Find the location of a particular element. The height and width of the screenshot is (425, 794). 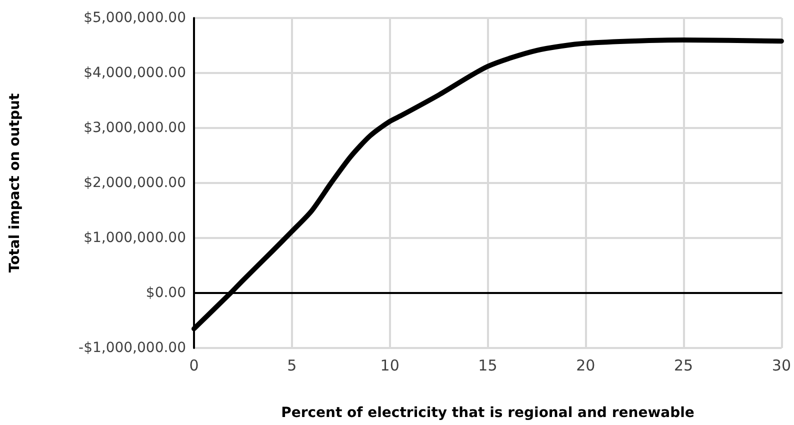

x-tick-label: 25 is located at coordinates (684, 365).